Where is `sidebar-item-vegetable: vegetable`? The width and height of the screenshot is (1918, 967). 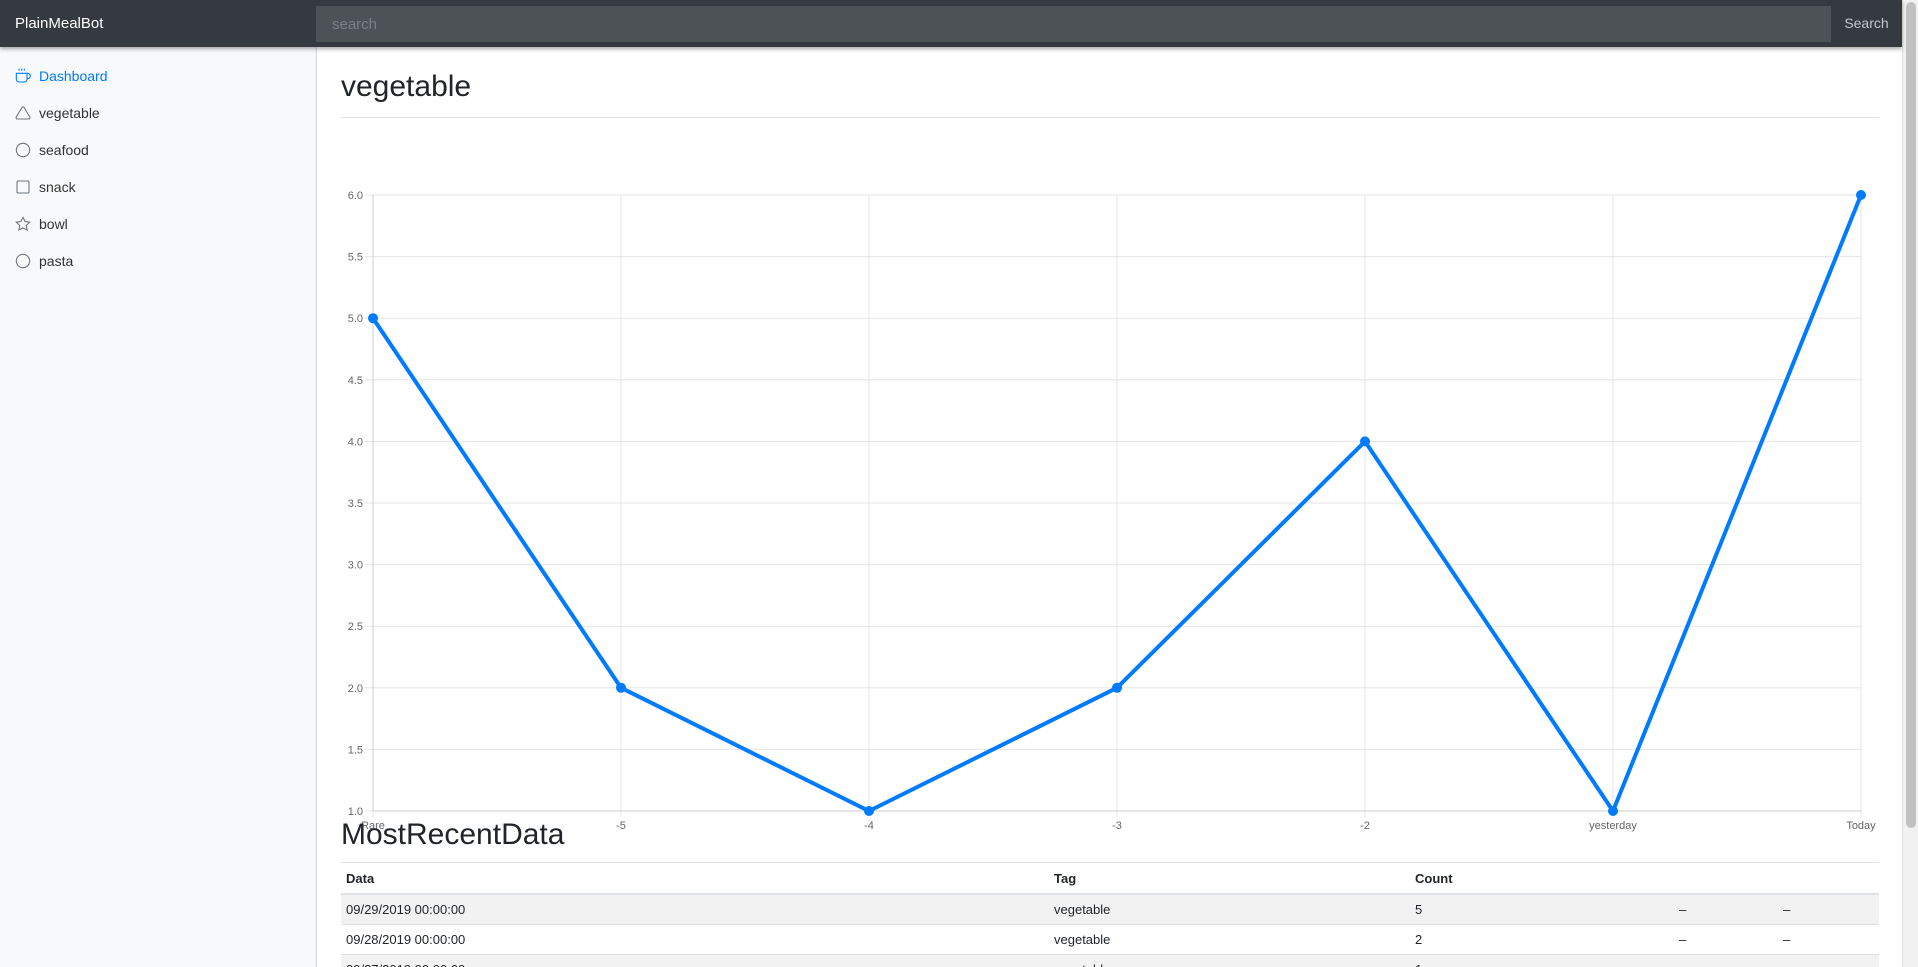 sidebar-item-vegetable: vegetable is located at coordinates (158, 112).